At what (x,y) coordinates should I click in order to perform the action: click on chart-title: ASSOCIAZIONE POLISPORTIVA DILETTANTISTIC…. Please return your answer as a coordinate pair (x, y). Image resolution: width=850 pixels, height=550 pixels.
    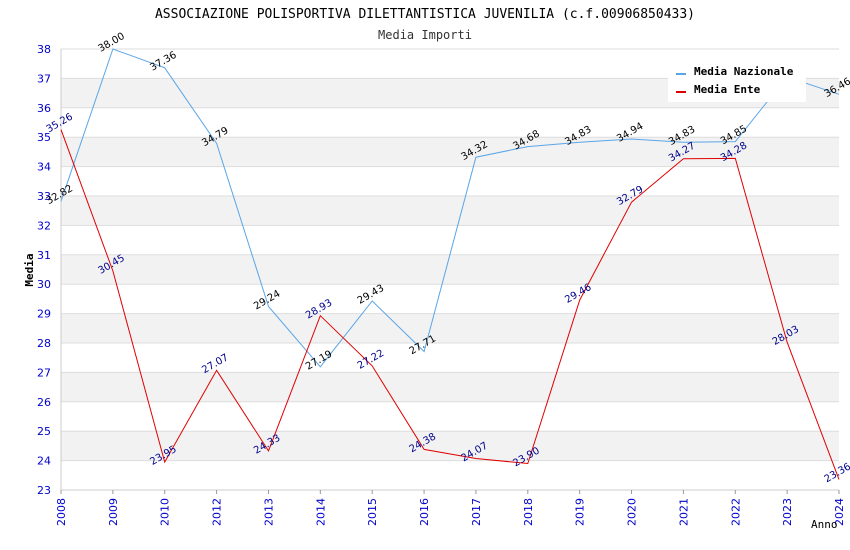
    Looking at the image, I should click on (425, 14).